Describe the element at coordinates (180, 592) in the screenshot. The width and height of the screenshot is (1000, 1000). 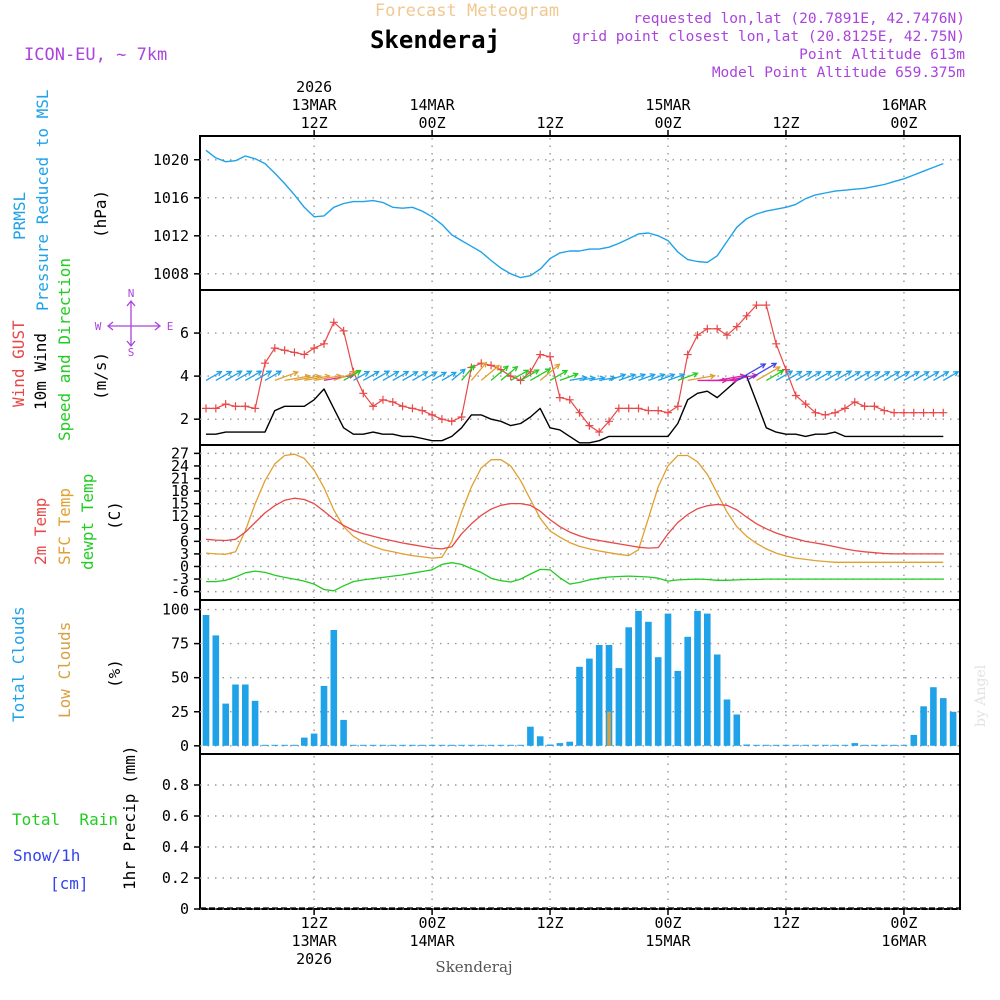
I see `y-tick-label: -6` at that location.